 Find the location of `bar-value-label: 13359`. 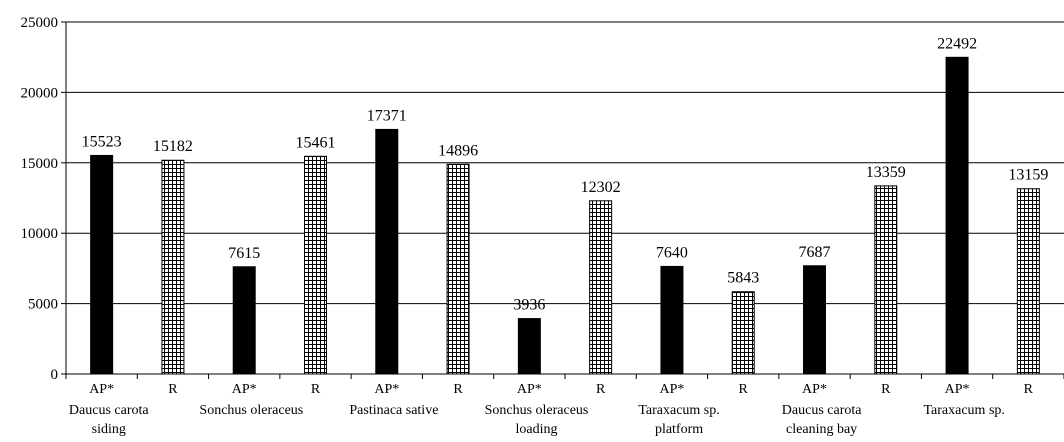

bar-value-label: 13359 is located at coordinates (886, 172).